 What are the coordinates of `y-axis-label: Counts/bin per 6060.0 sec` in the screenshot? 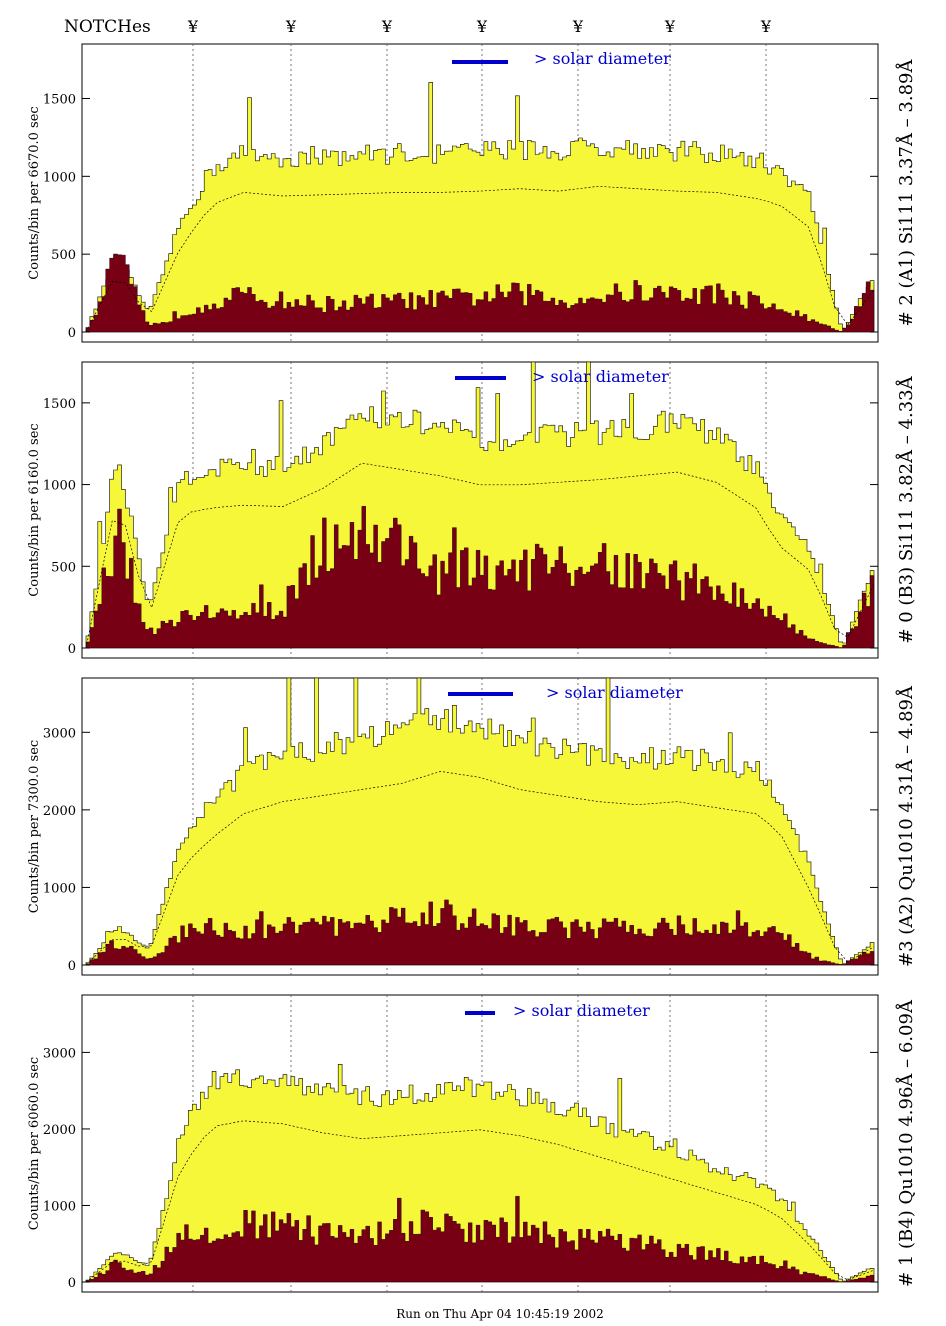 It's located at (34, 1143).